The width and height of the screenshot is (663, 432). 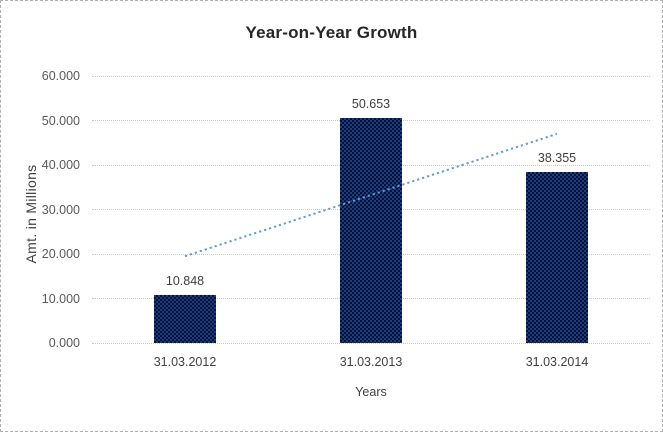 I want to click on bar-value-label: 10.848, so click(x=185, y=280).